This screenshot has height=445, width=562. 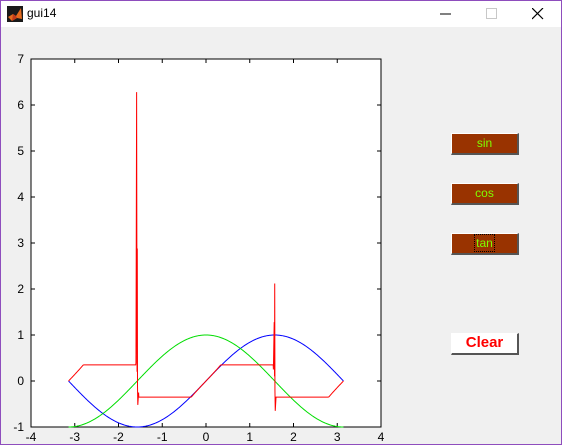 I want to click on matlab-icon, so click(x=15, y=14).